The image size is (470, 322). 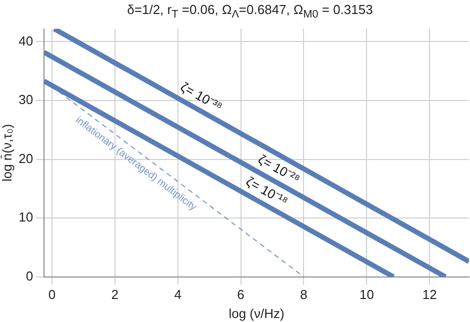 I want to click on x-tick-label: 12, so click(x=429, y=294).